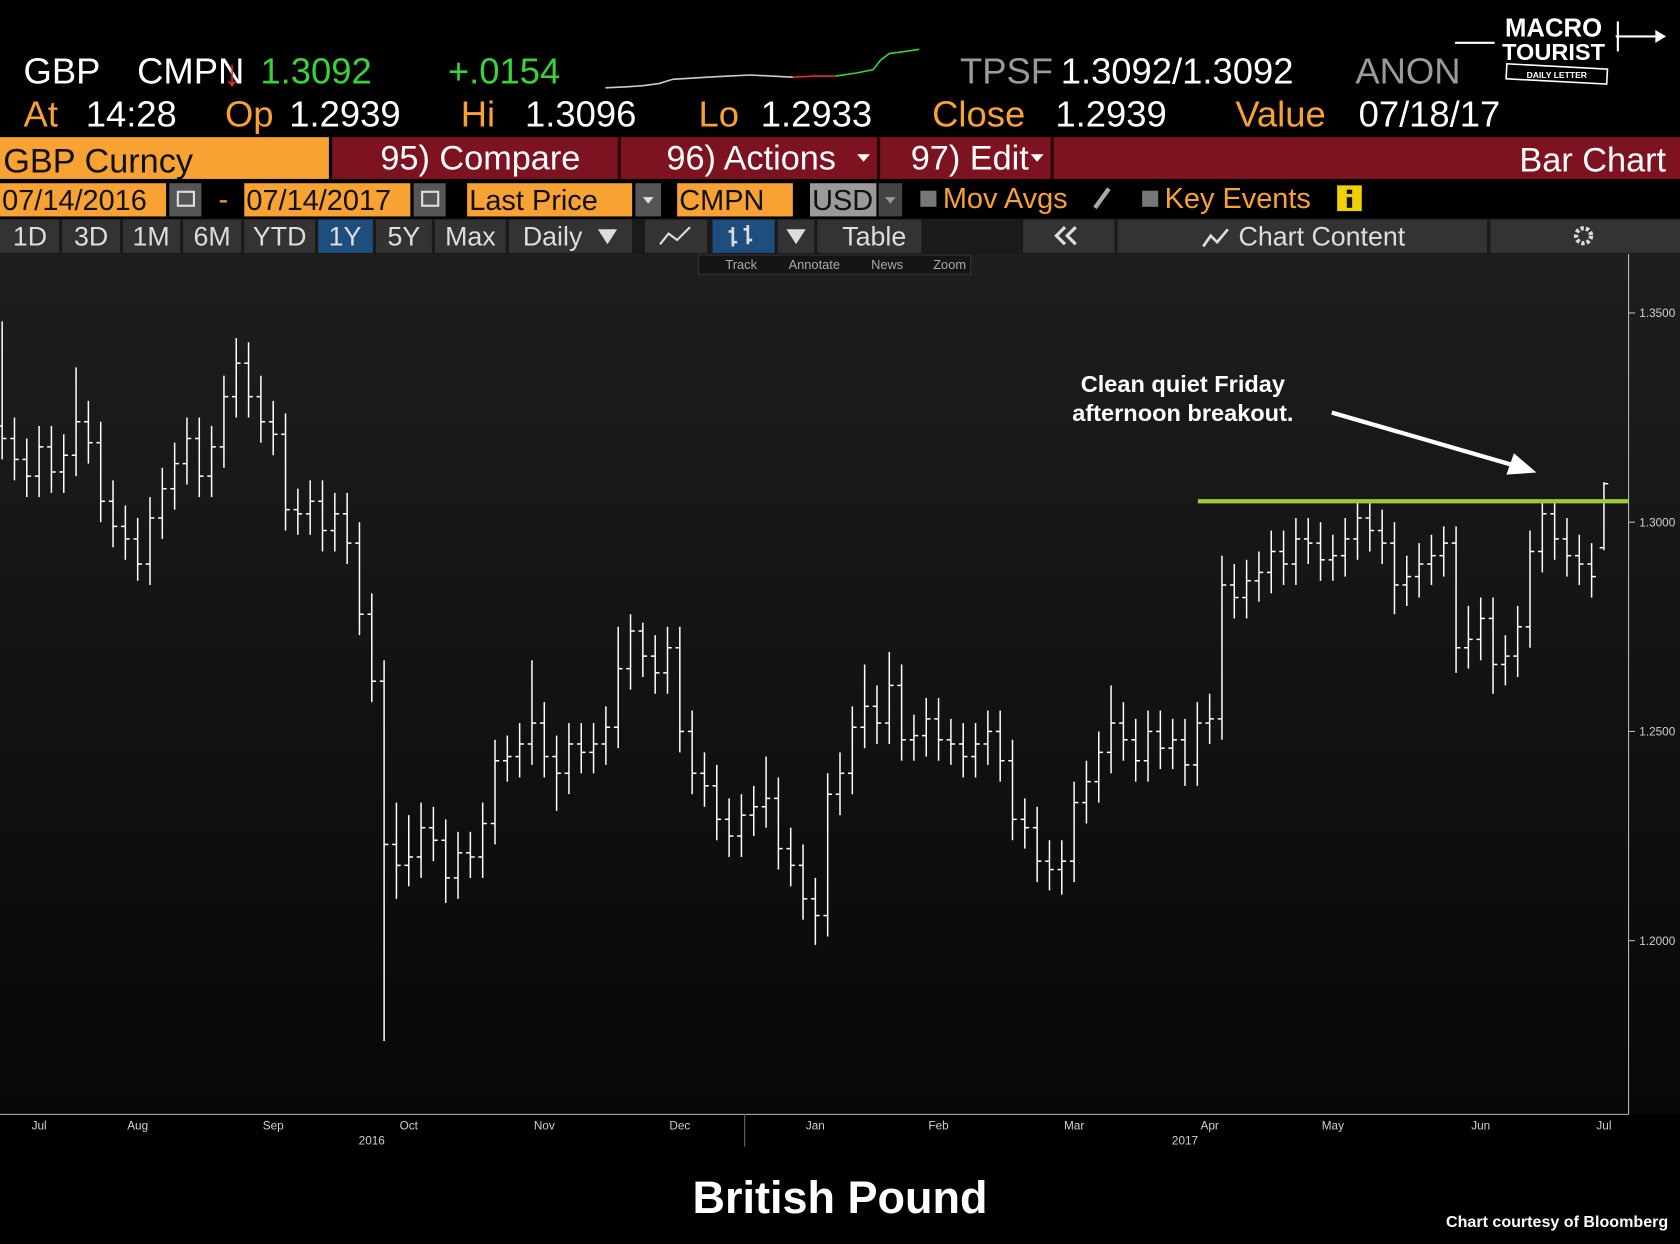 This screenshot has width=1680, height=1244. I want to click on security-box, so click(164, 158).